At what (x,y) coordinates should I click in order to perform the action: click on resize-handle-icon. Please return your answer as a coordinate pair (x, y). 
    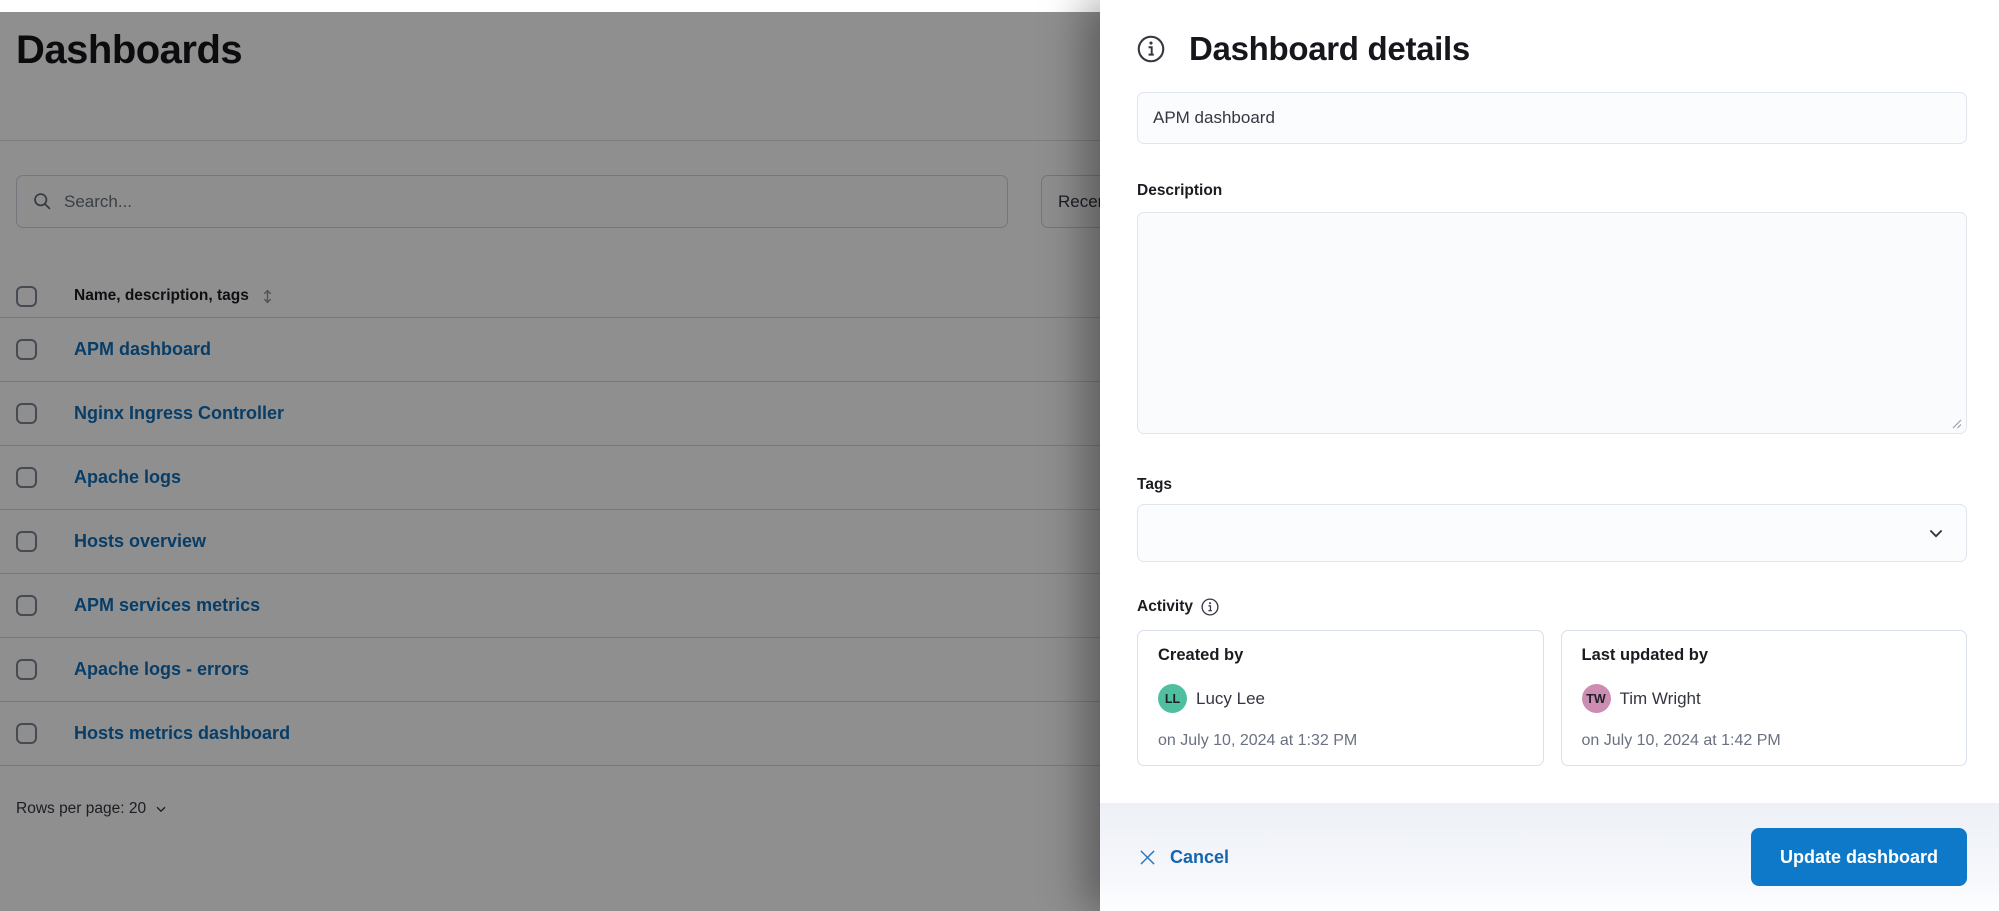
    Looking at the image, I should click on (1956, 423).